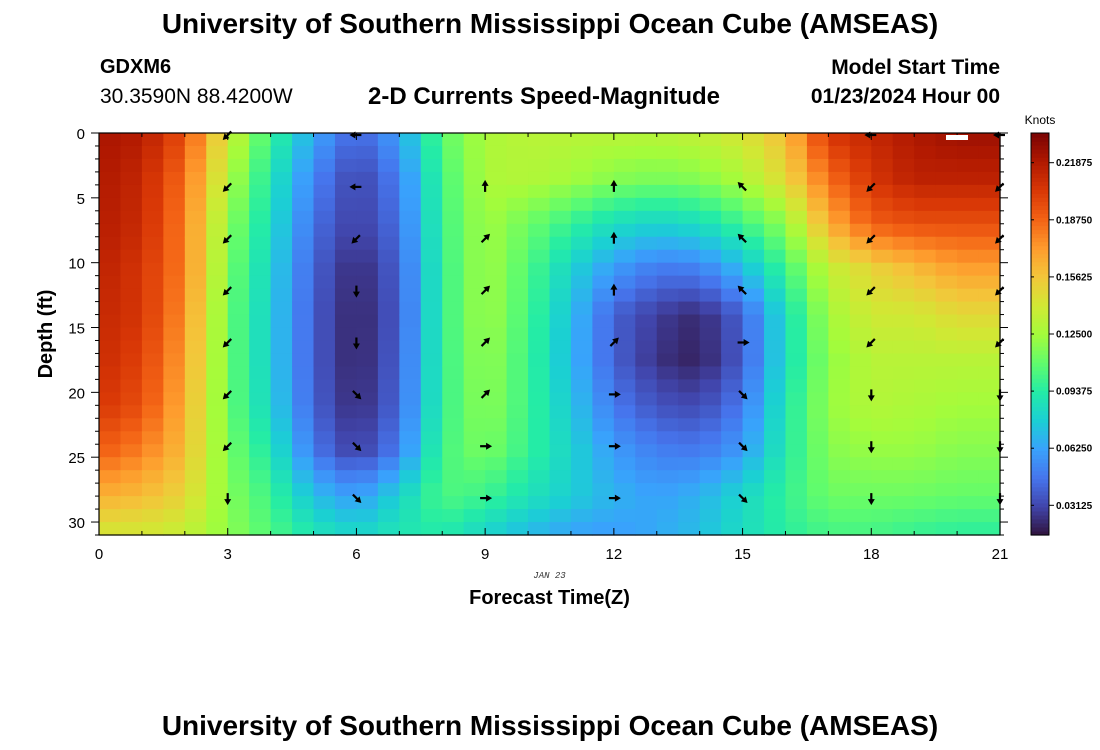 This screenshot has width=1100, height=750. Describe the element at coordinates (357, 237) in the screenshot. I see `vector-shaft` at that location.